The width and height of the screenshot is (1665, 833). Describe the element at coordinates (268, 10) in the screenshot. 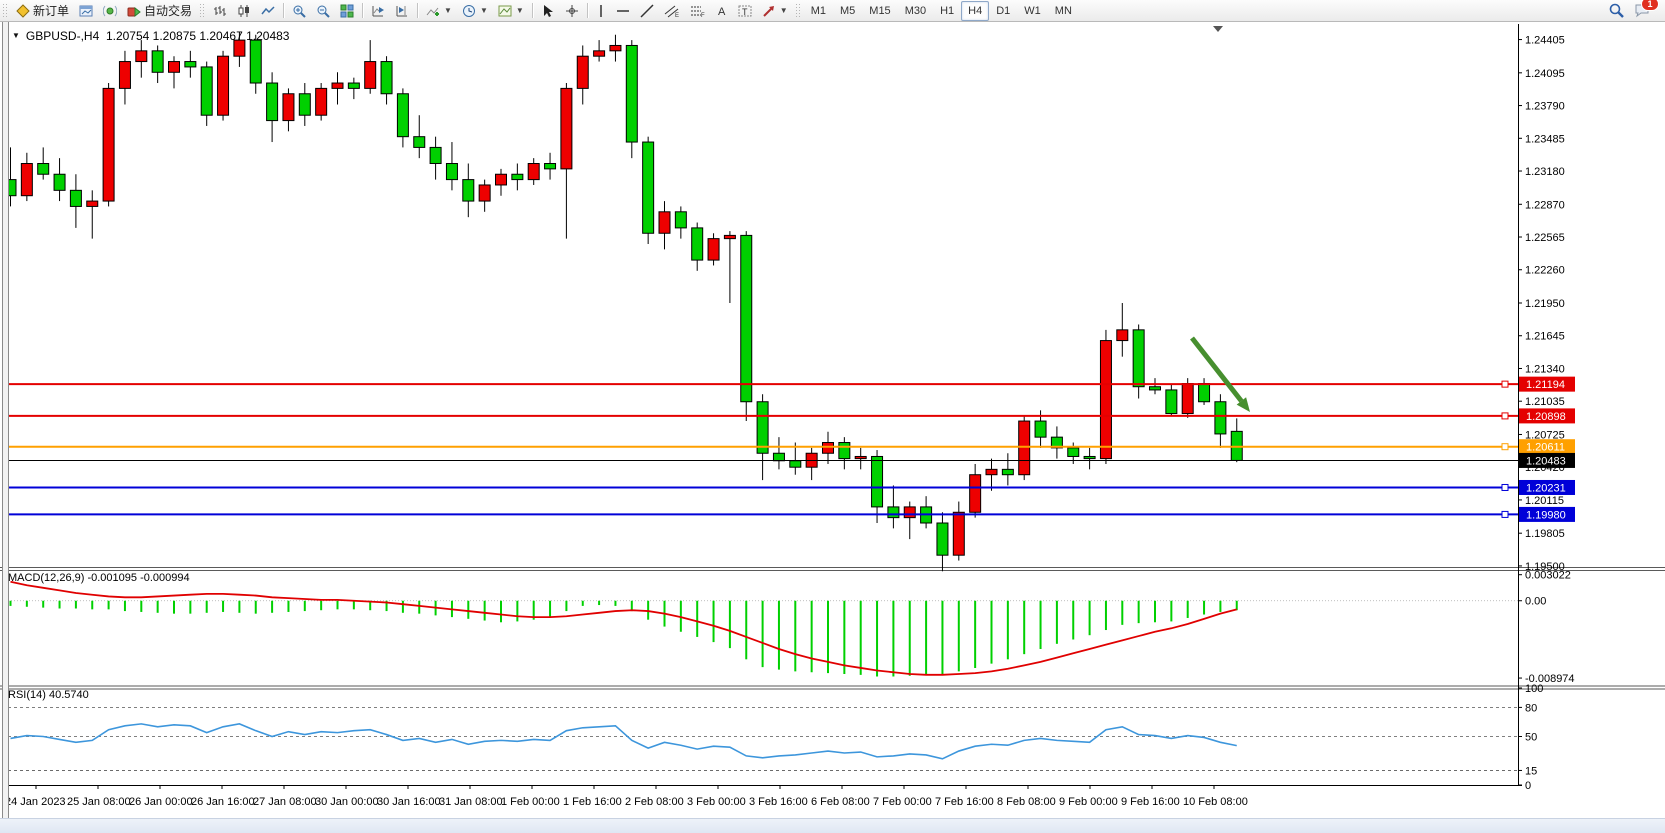

I see `line-chart-button` at that location.